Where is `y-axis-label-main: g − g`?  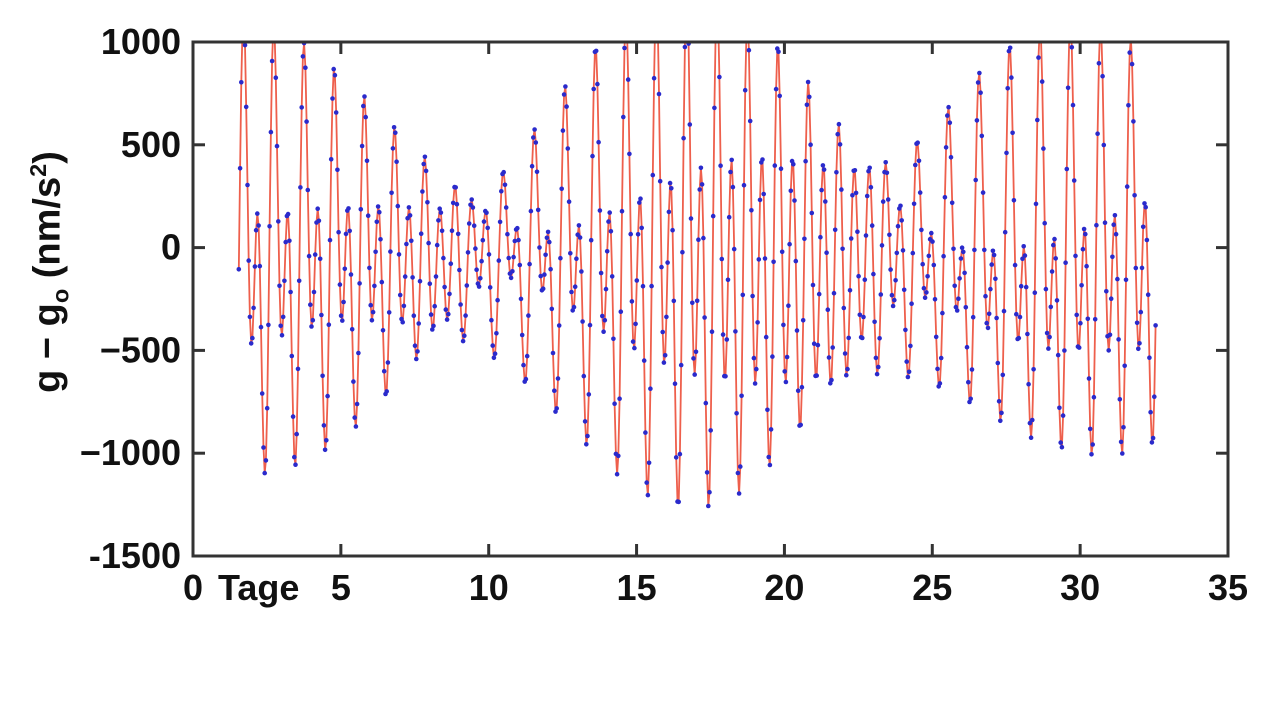
y-axis-label-main: g − g is located at coordinates (47, 348).